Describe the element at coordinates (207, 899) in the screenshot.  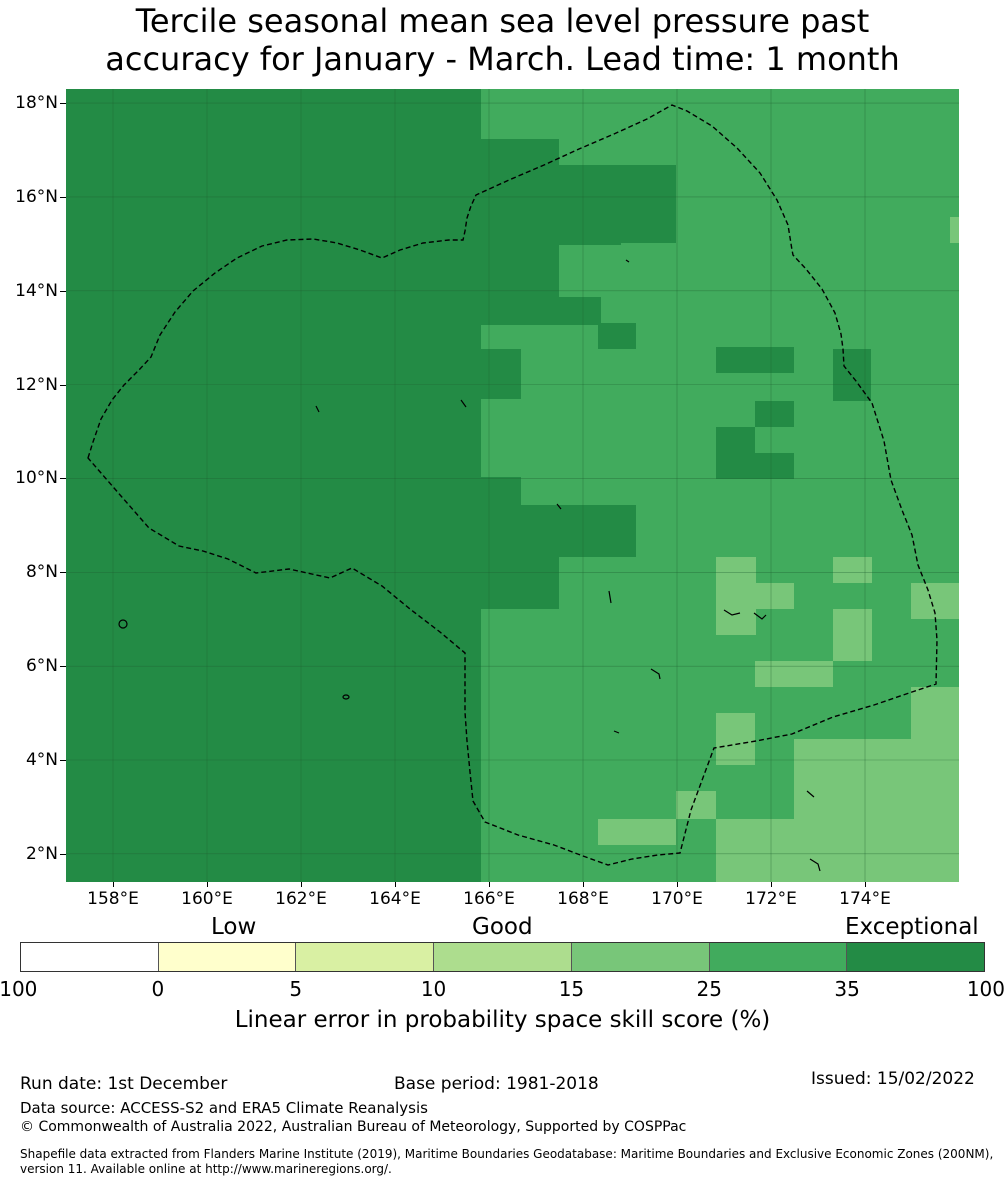
I see `x-tick-label: 160°E` at that location.